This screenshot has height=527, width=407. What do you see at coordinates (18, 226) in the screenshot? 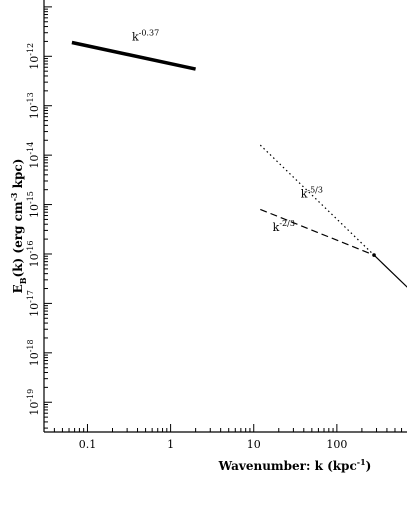
I see `y-axis-label: EB(k) (erg cm-3 kpc)` at bounding box center [18, 226].